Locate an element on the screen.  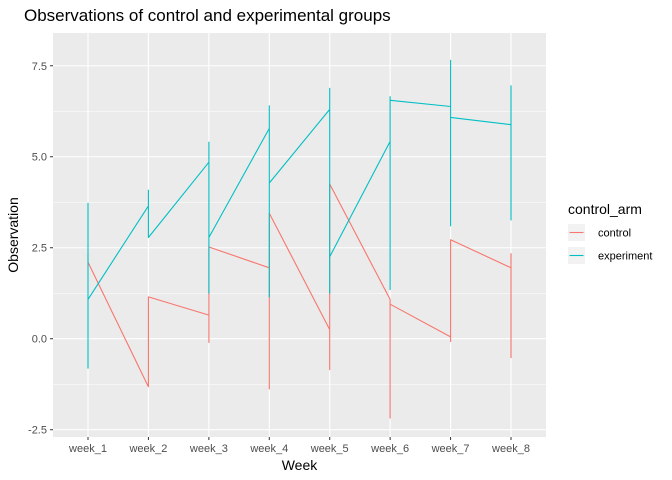
x-tick-label: week_7 is located at coordinates (450, 449).